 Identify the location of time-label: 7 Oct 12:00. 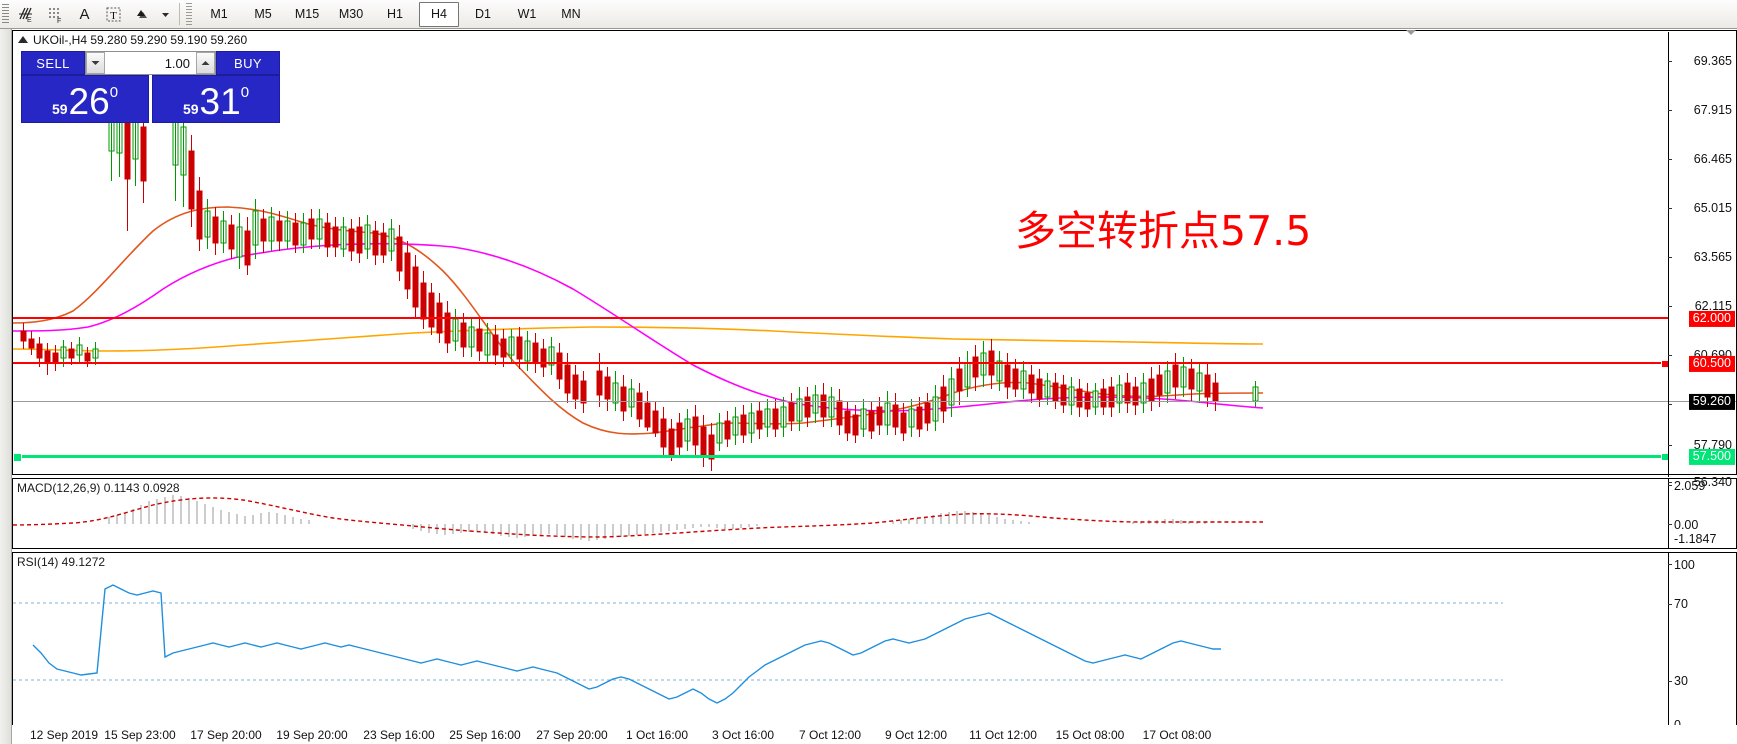
(830, 735).